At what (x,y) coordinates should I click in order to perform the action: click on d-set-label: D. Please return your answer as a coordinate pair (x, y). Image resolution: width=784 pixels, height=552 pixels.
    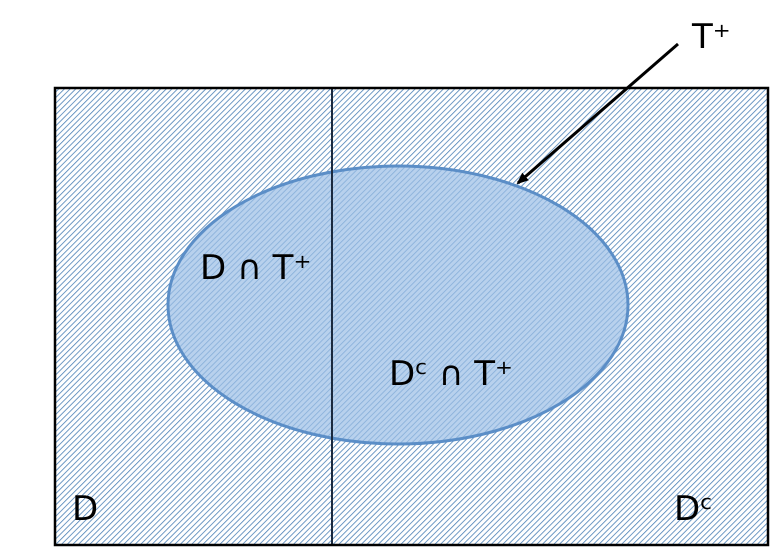
    Looking at the image, I should click on (85, 509).